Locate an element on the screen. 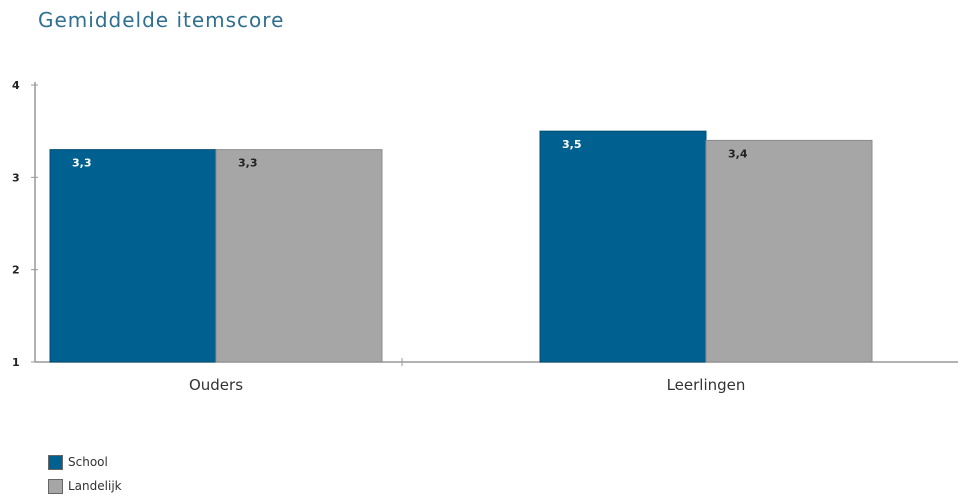  legend-swatch-landelijk is located at coordinates (55, 486).